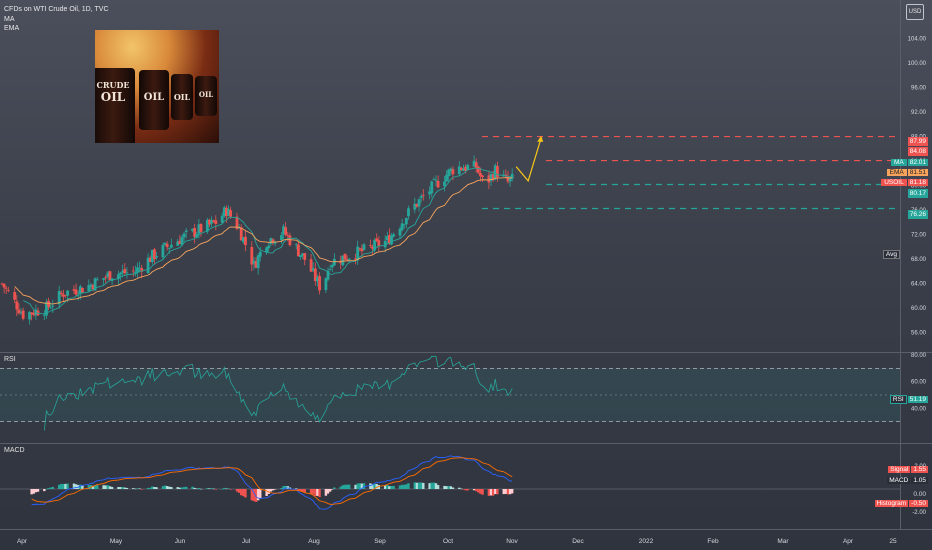  I want to click on barrel-3: OIL, so click(182, 97).